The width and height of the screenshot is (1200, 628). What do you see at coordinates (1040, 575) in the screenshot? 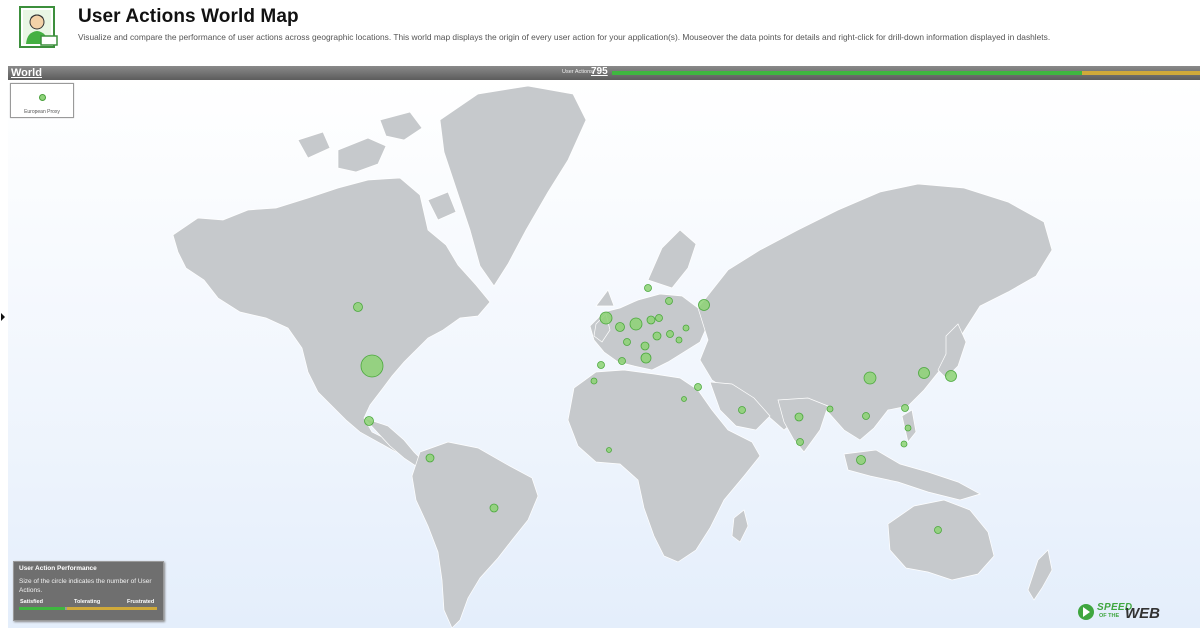
I see `land-new-zealand` at bounding box center [1040, 575].